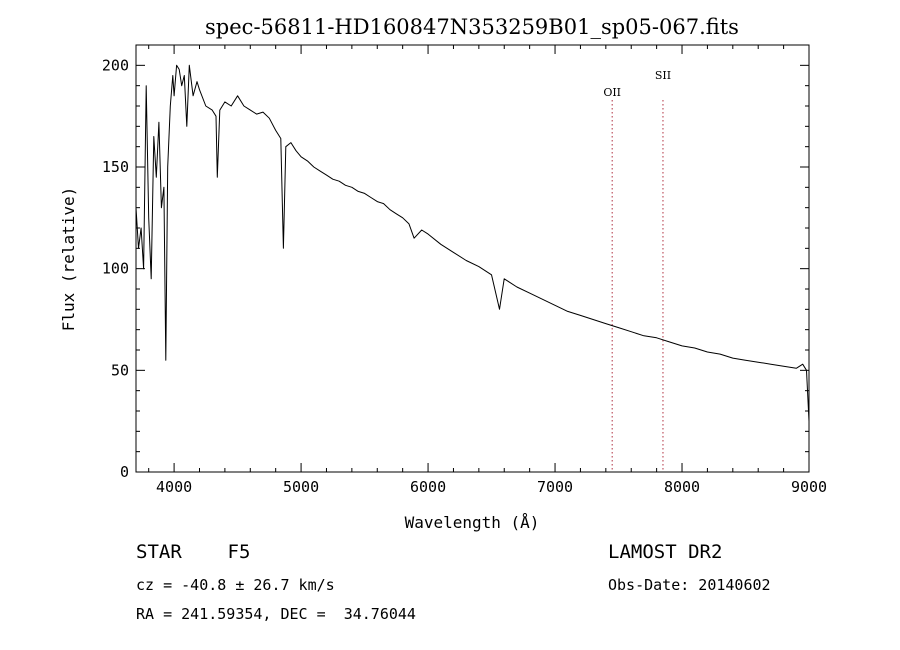 This screenshot has width=900, height=650. Describe the element at coordinates (68, 259) in the screenshot. I see `y-axis-label: Flux (relative)` at that location.